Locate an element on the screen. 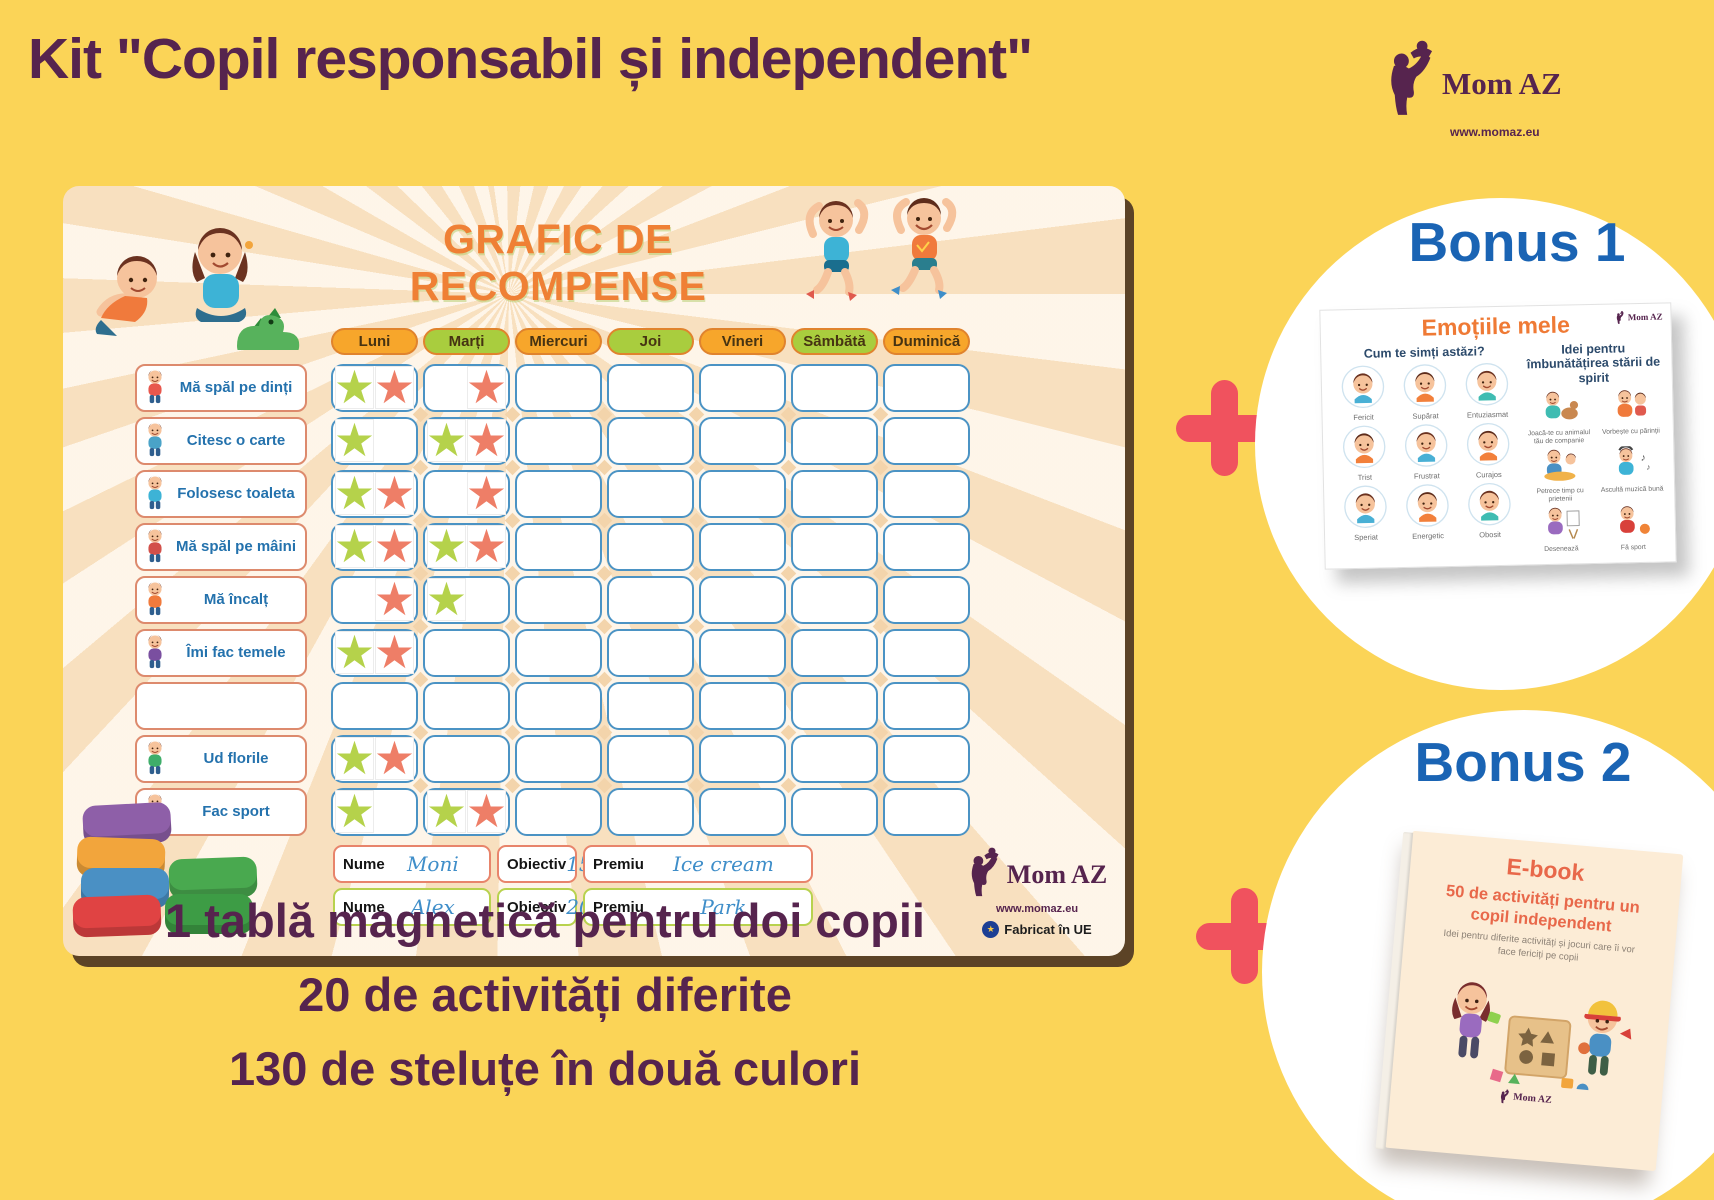 The width and height of the screenshot is (1714, 1200). idea-label: Joacă-te cu animalul tău de companie is located at coordinates (1559, 437).